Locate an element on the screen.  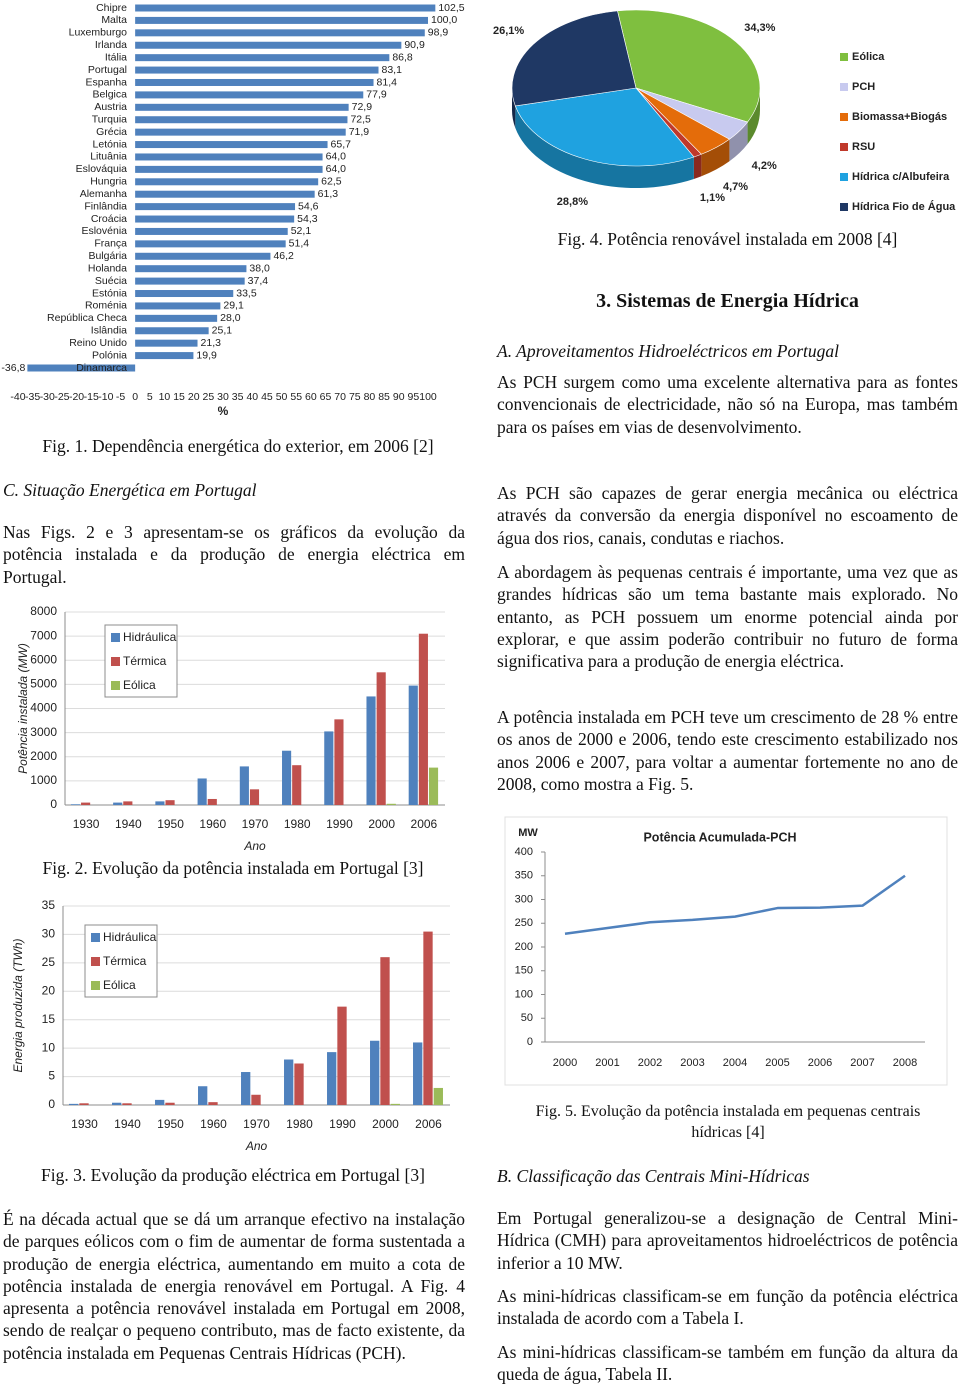
value-label: 26,1% is located at coordinates (508, 31).